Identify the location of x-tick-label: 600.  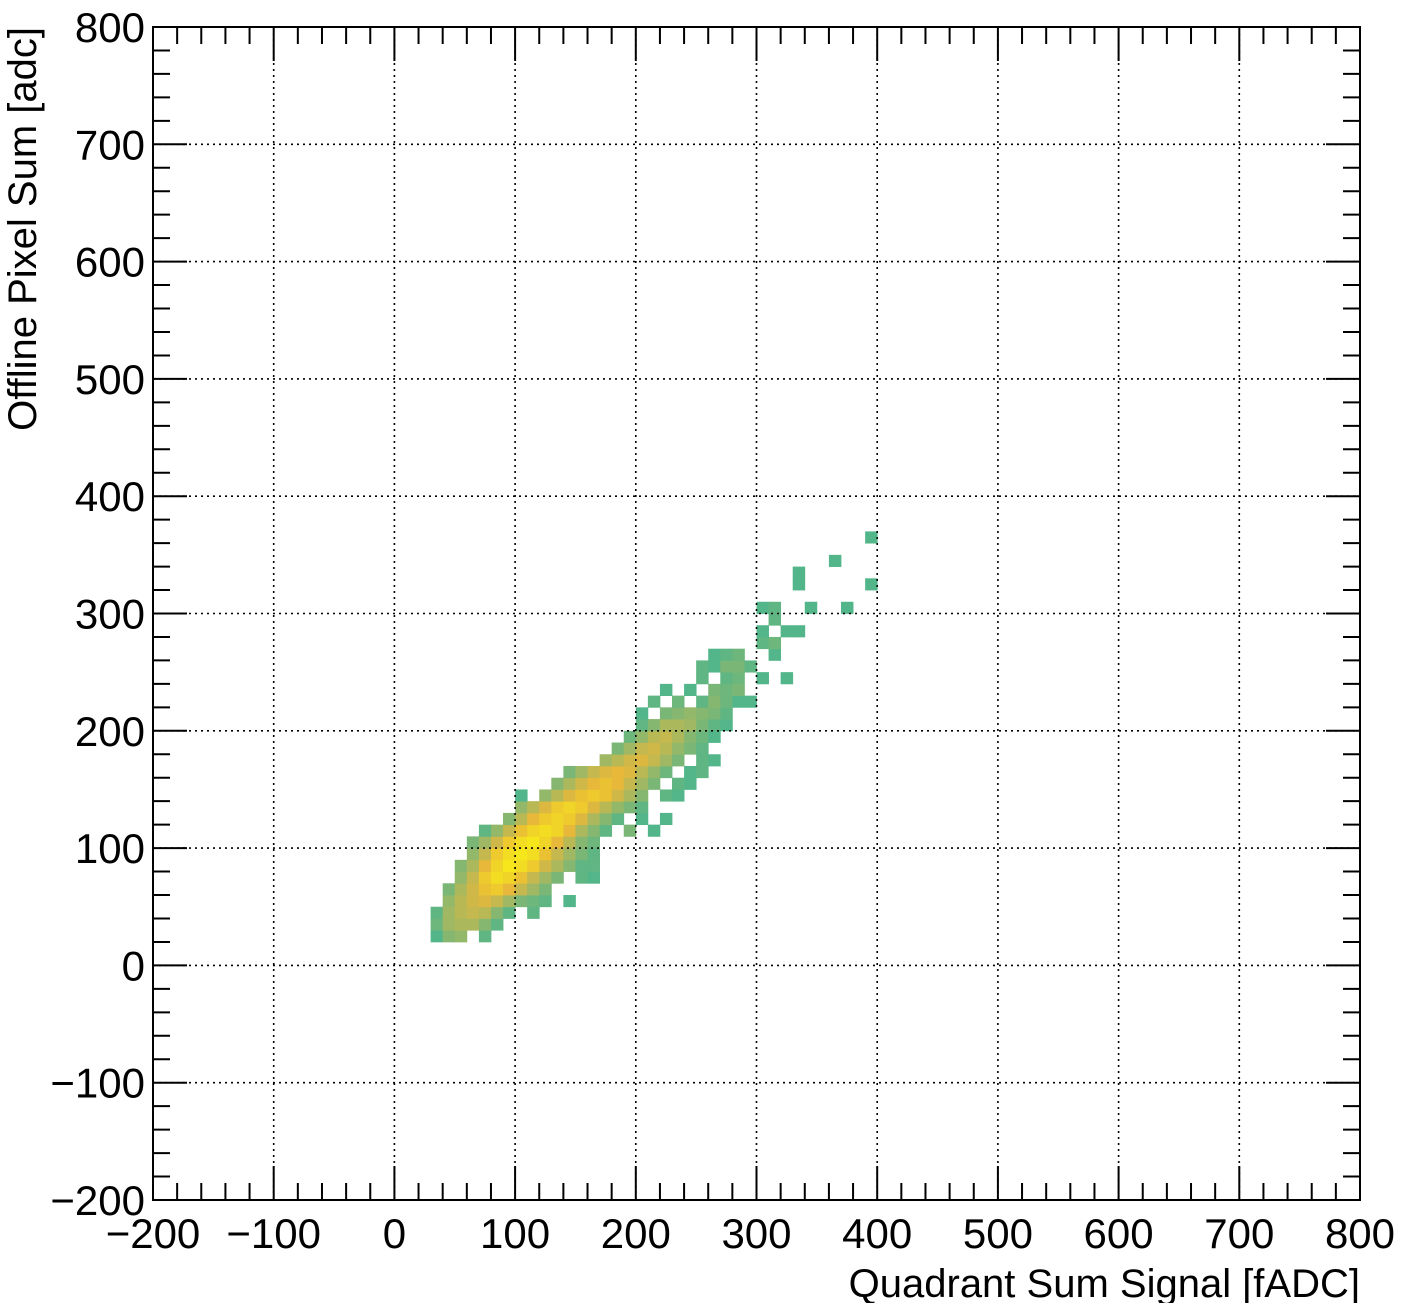
(1119, 1233).